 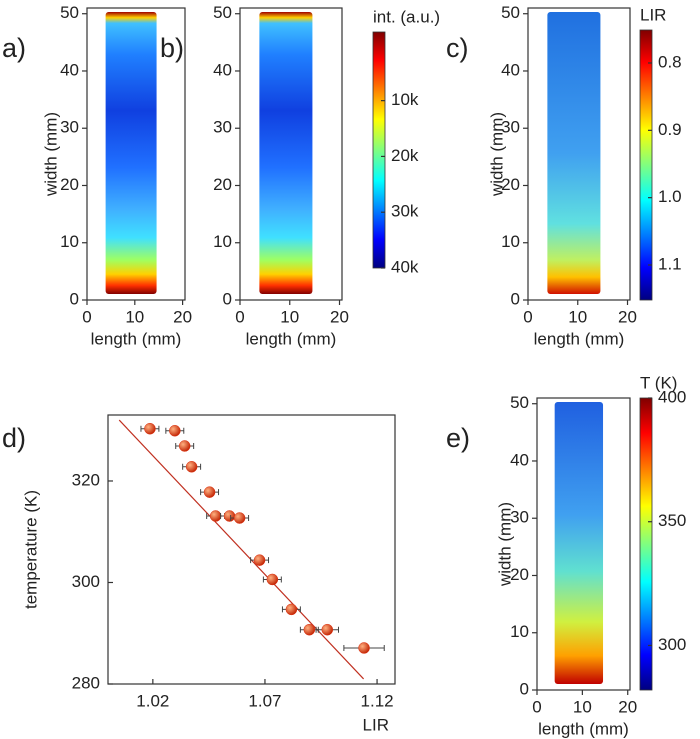 I want to click on colorbar-tick-label: 30k, so click(x=405, y=211).